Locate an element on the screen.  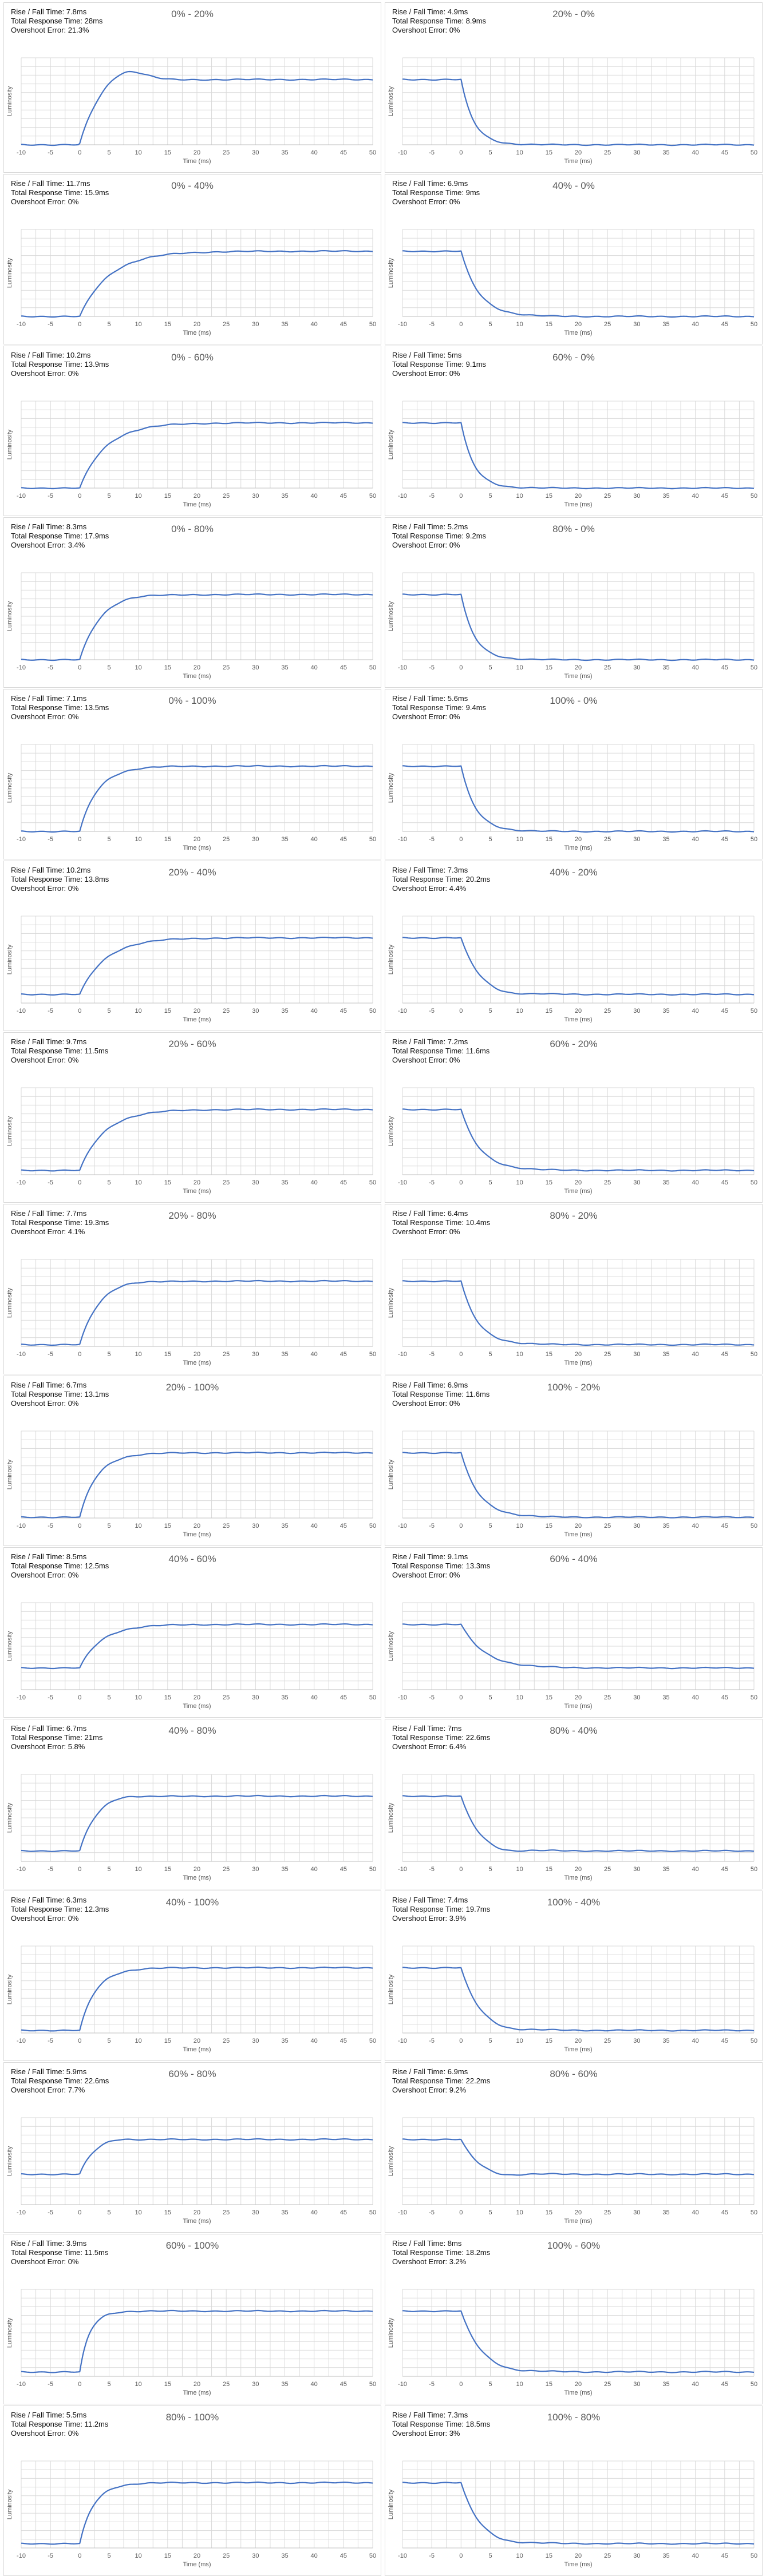
luminosity-curve is located at coordinates (197, 1823).